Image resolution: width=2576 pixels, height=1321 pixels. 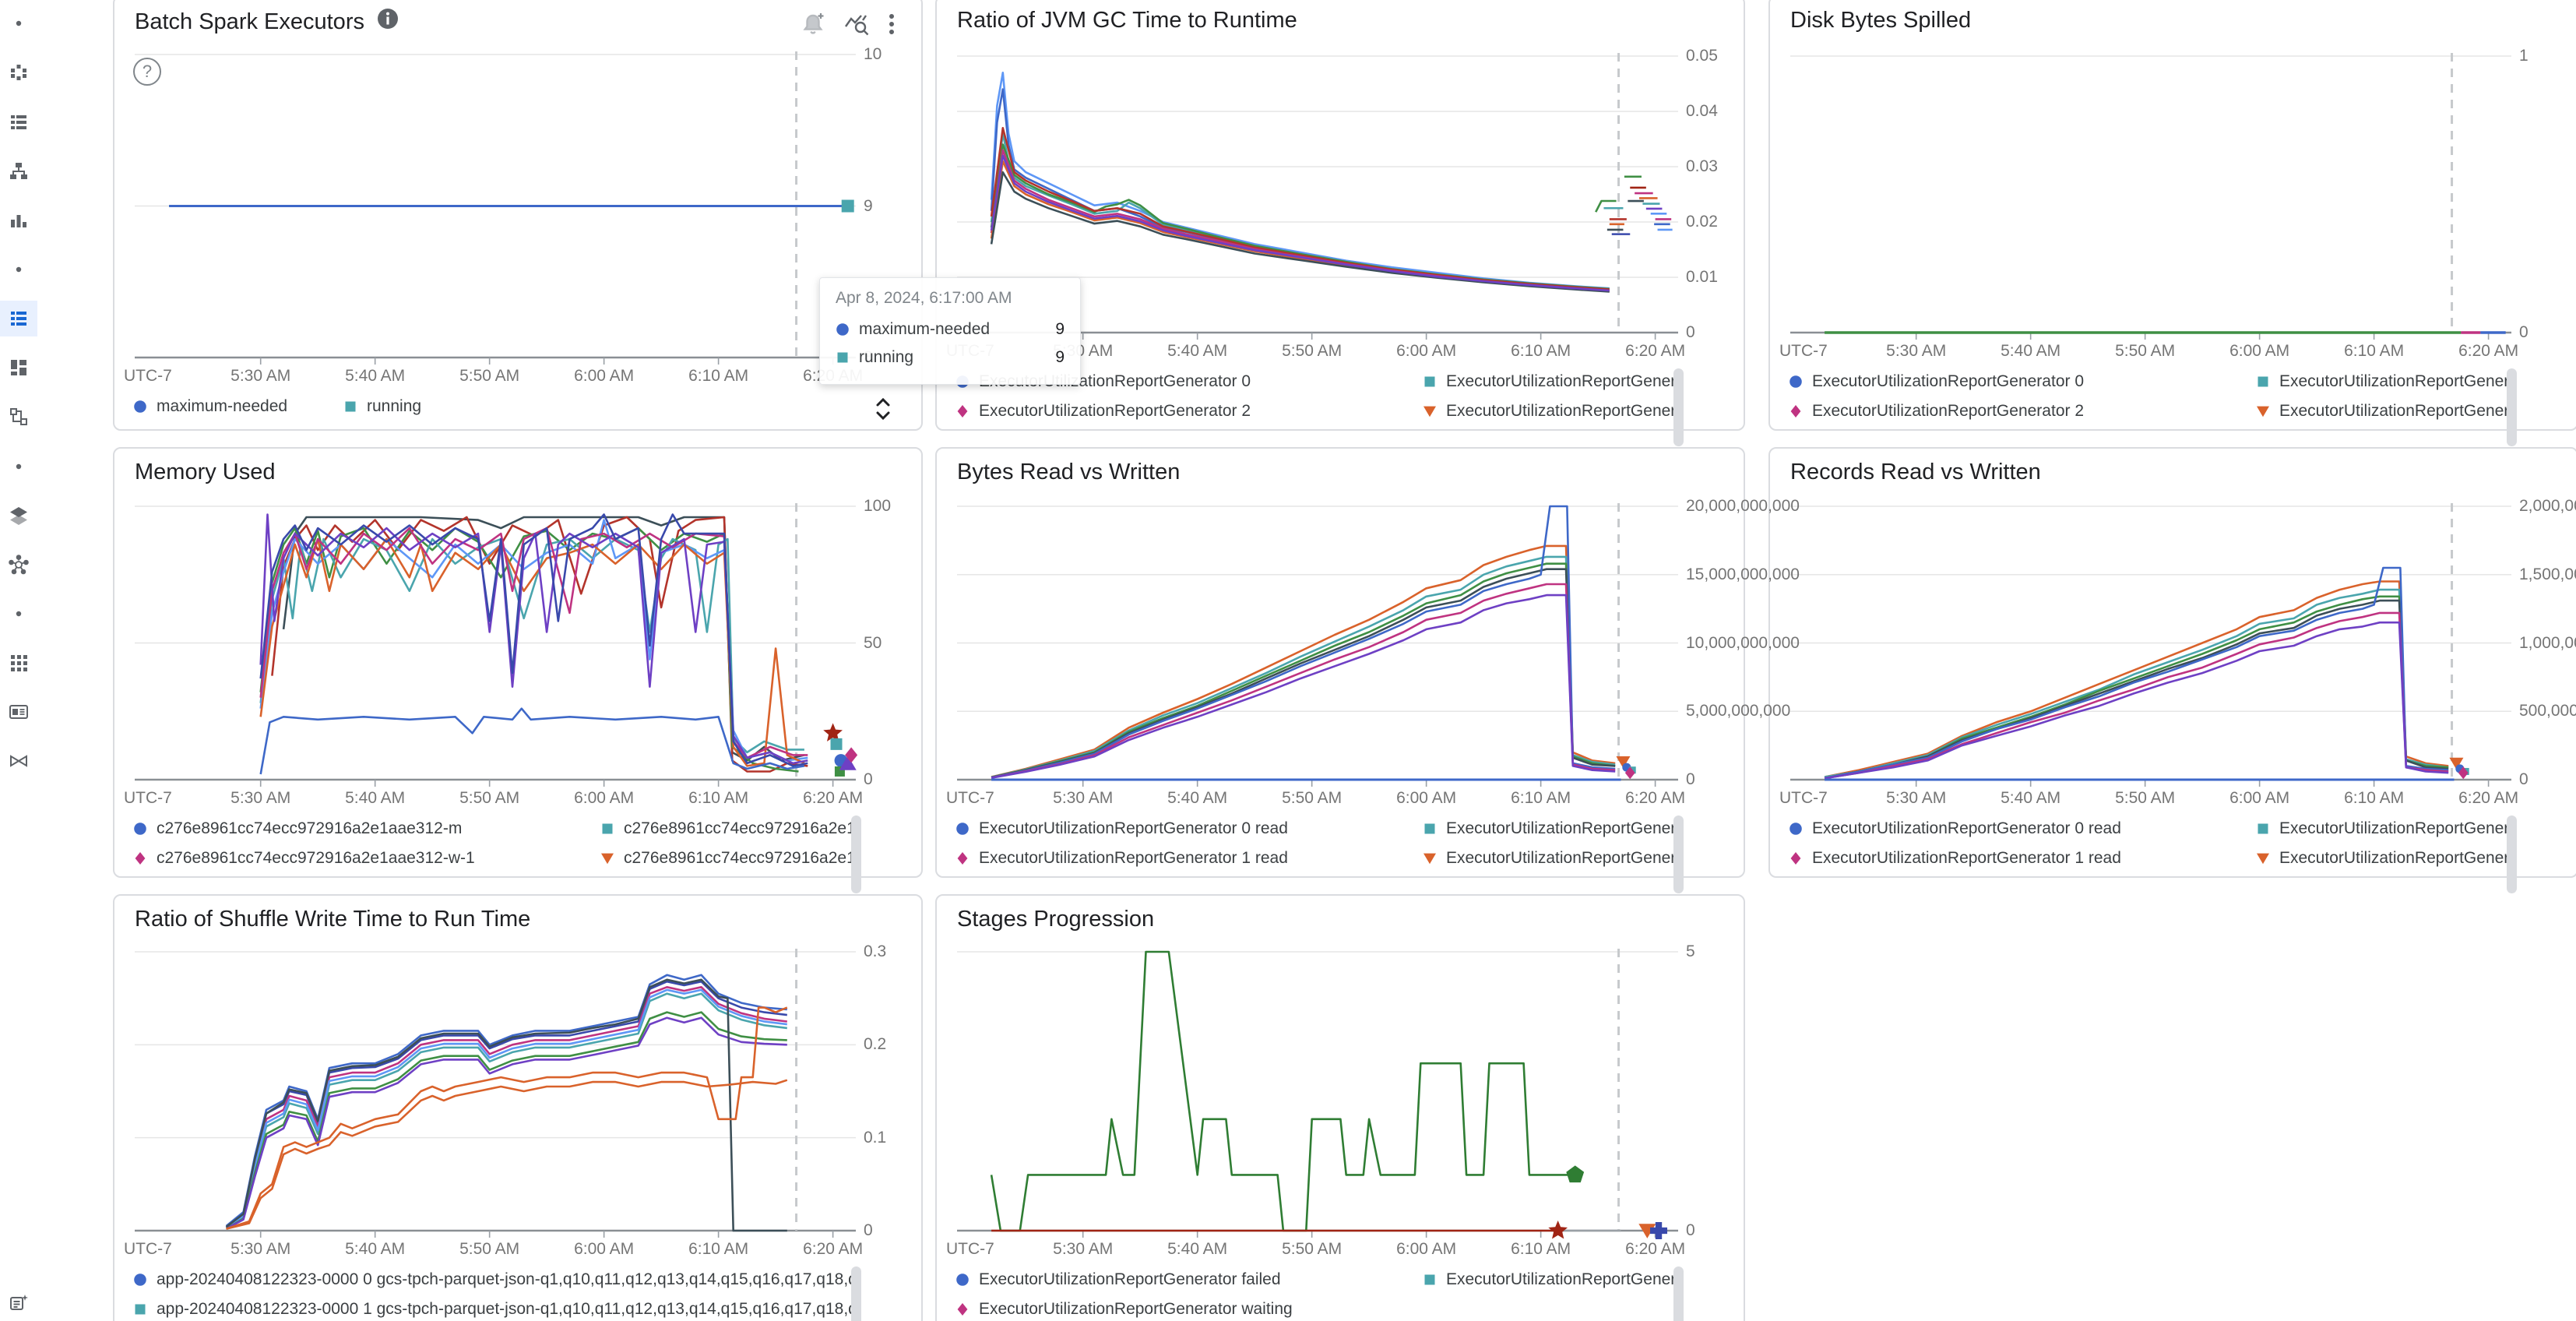 I want to click on y-axis-tick-label: 10, so click(x=873, y=54).